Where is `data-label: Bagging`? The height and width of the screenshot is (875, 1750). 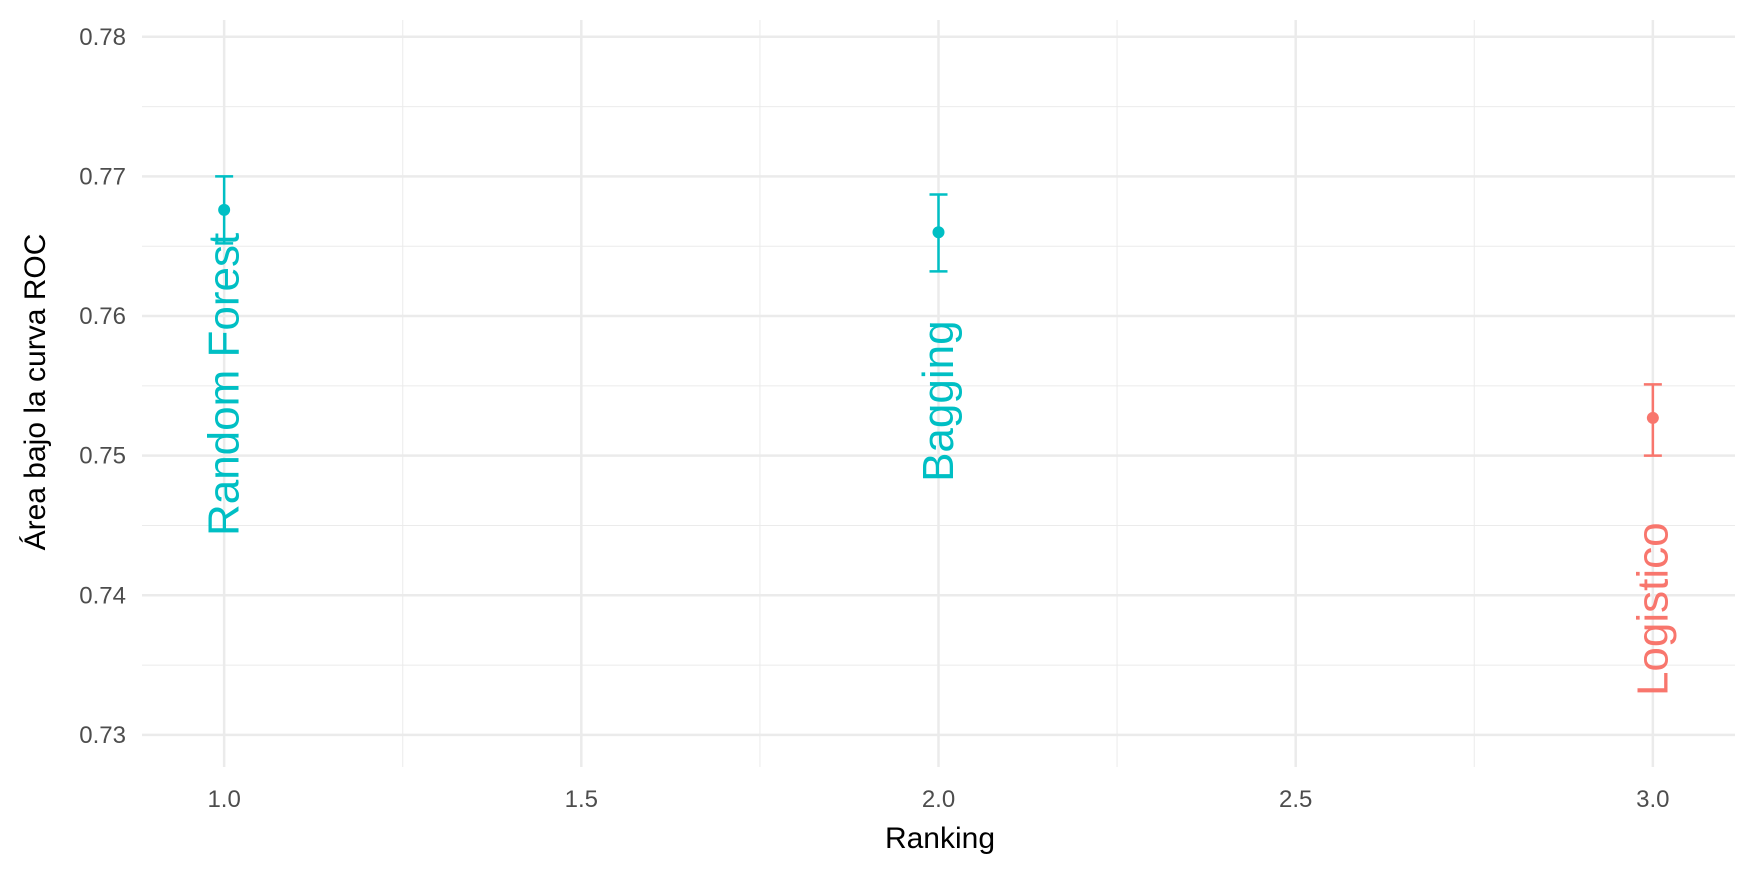 data-label: Bagging is located at coordinates (938, 400).